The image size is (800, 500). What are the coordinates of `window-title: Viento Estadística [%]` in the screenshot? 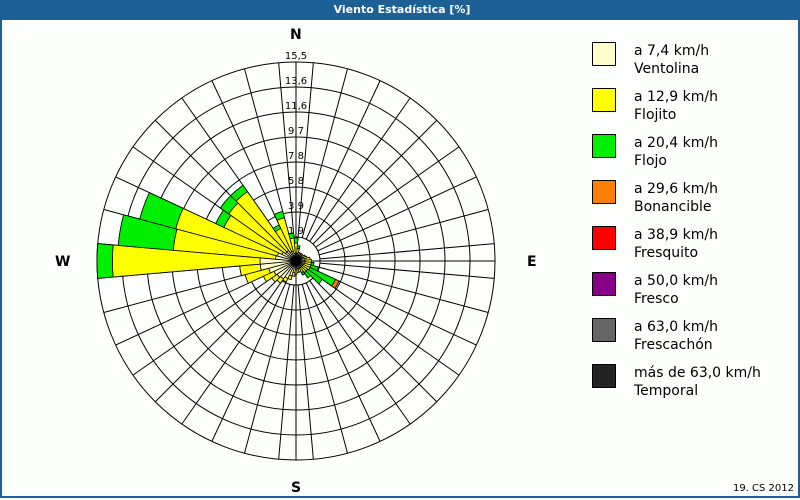 It's located at (401, 10).